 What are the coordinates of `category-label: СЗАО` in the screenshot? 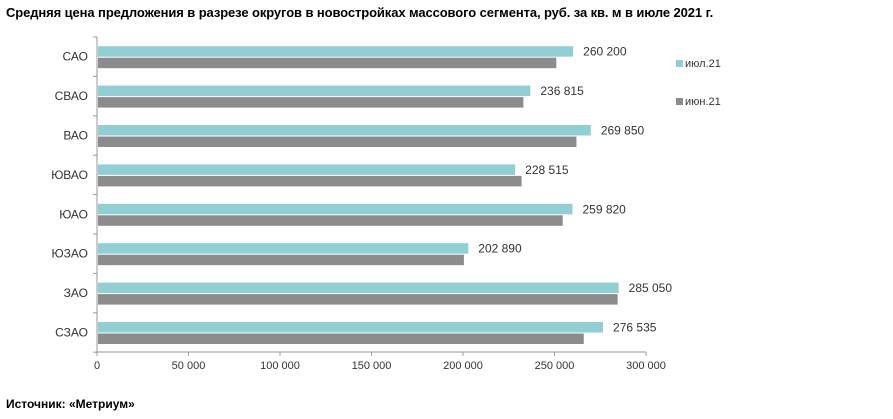 It's located at (71, 333).